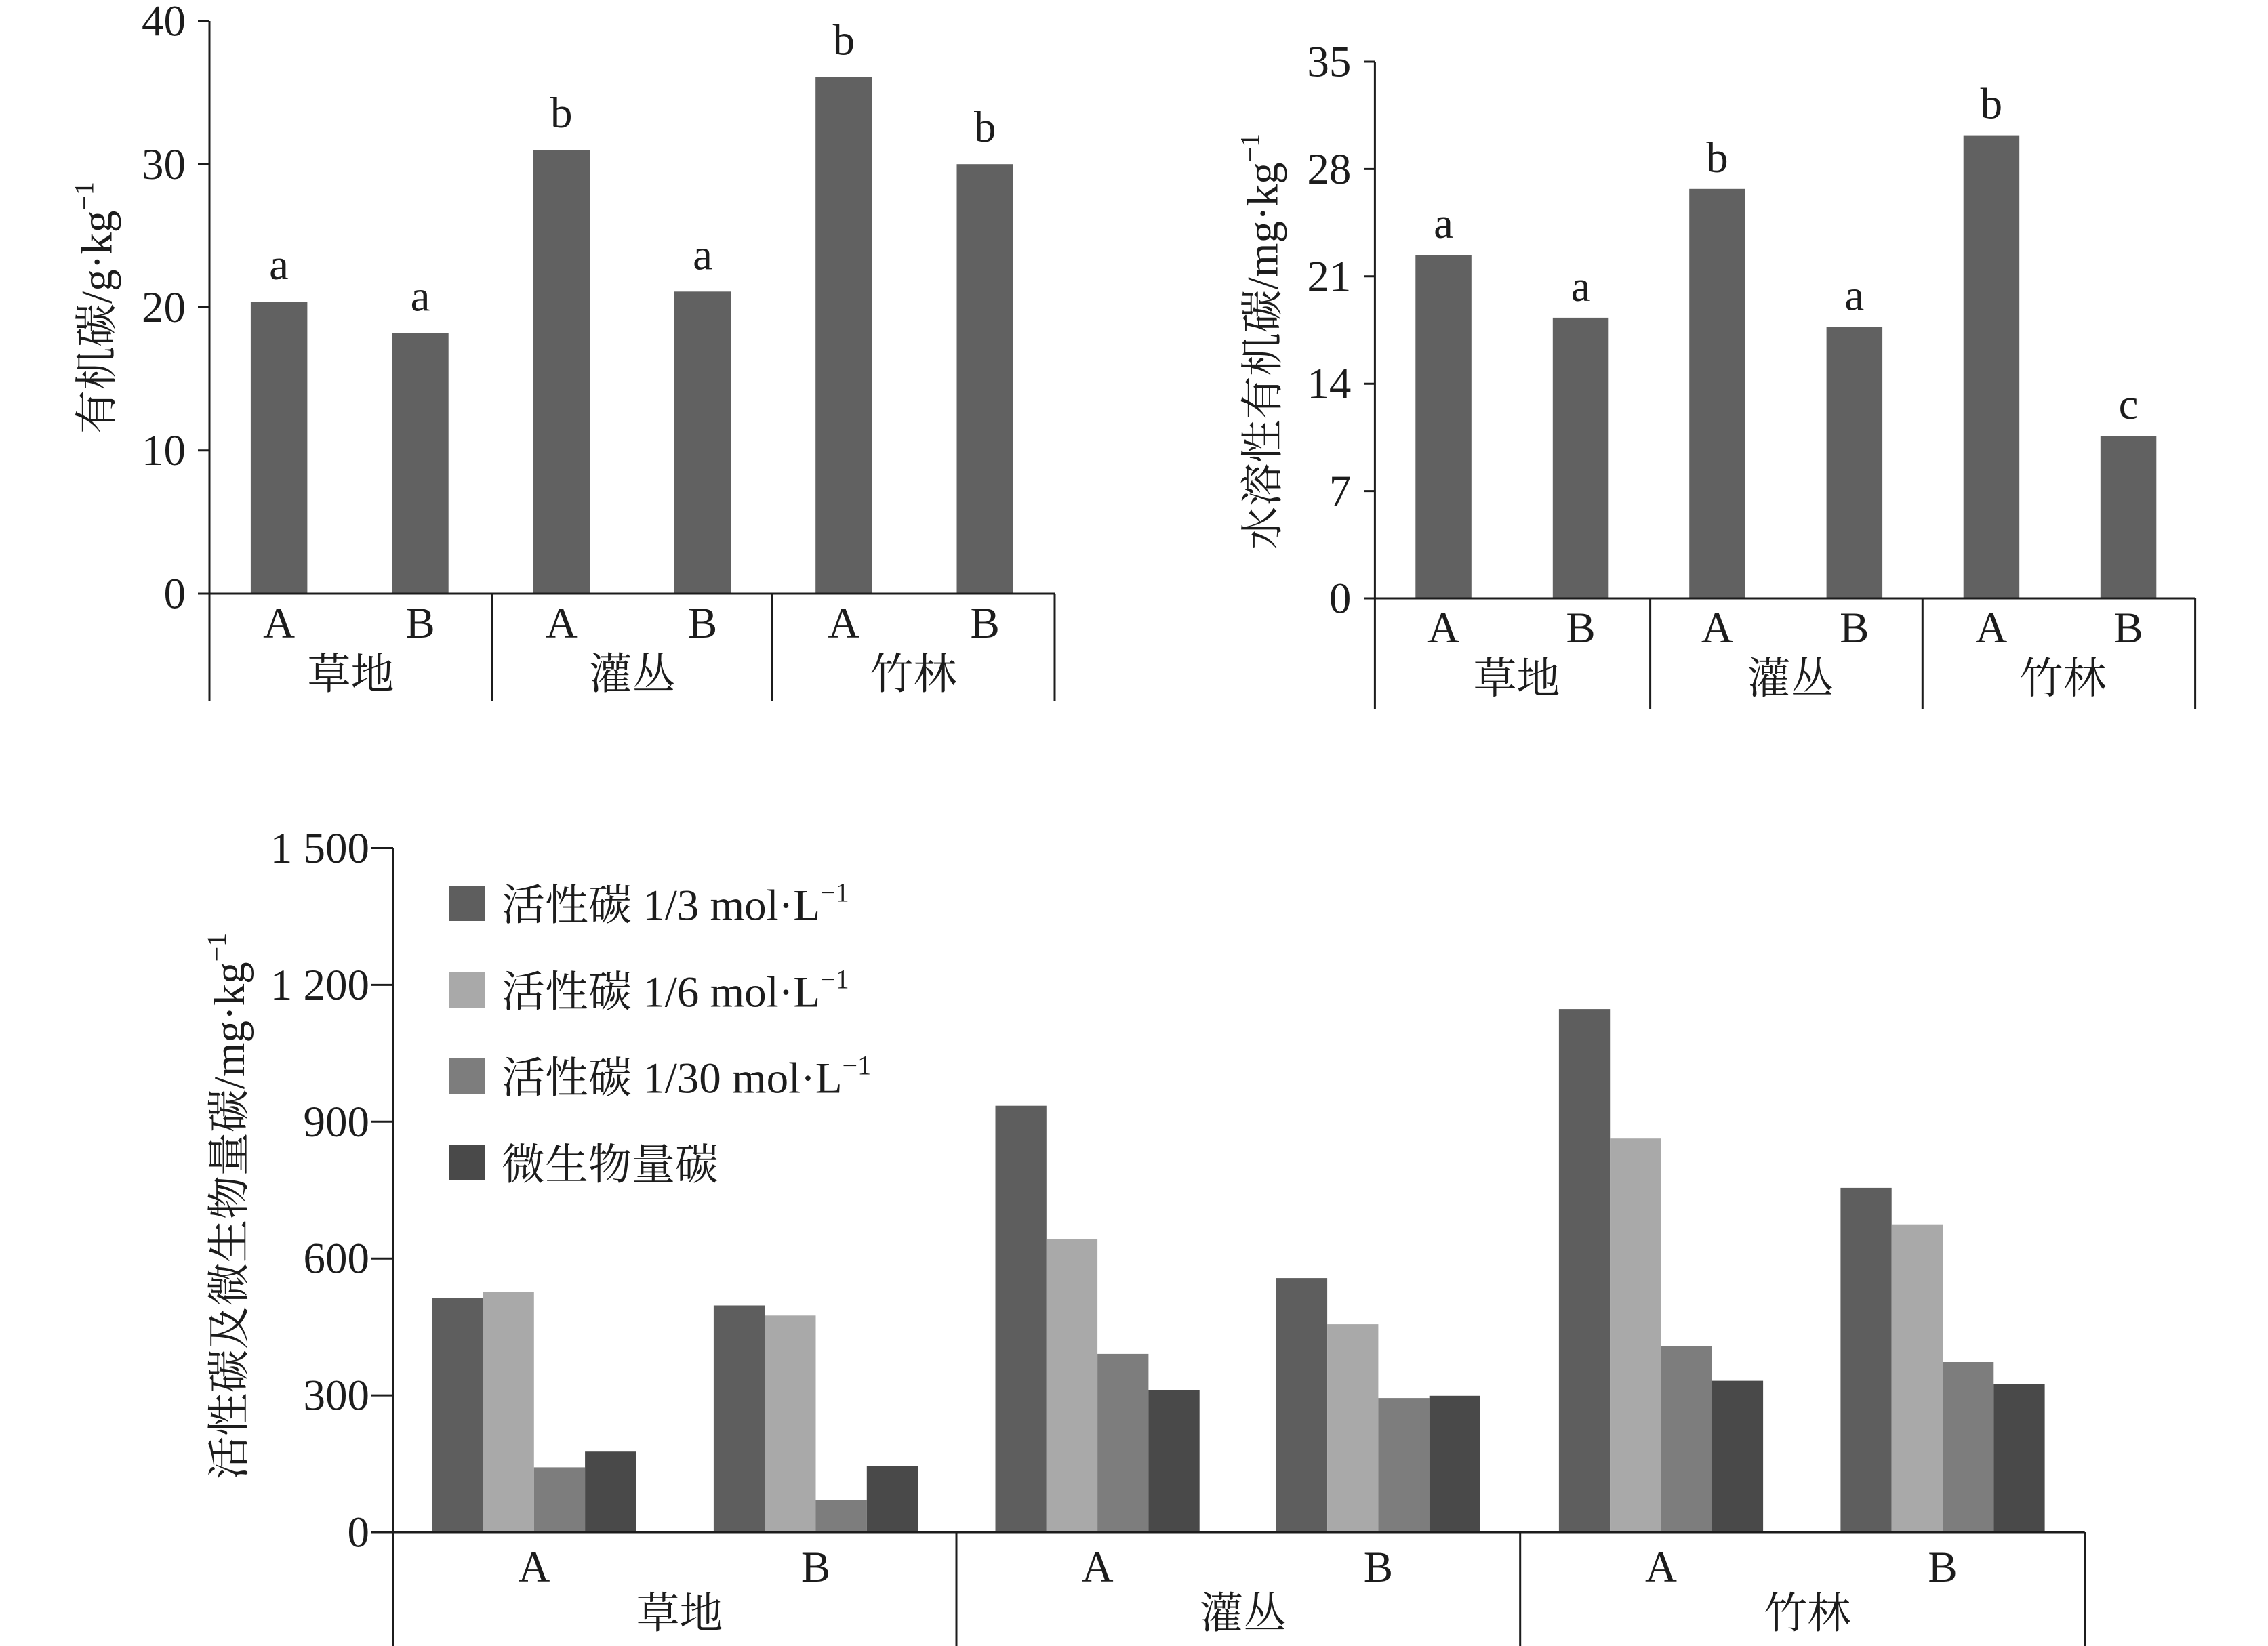  What do you see at coordinates (319, 848) in the screenshot?
I see `svg-text: 1 500` at bounding box center [319, 848].